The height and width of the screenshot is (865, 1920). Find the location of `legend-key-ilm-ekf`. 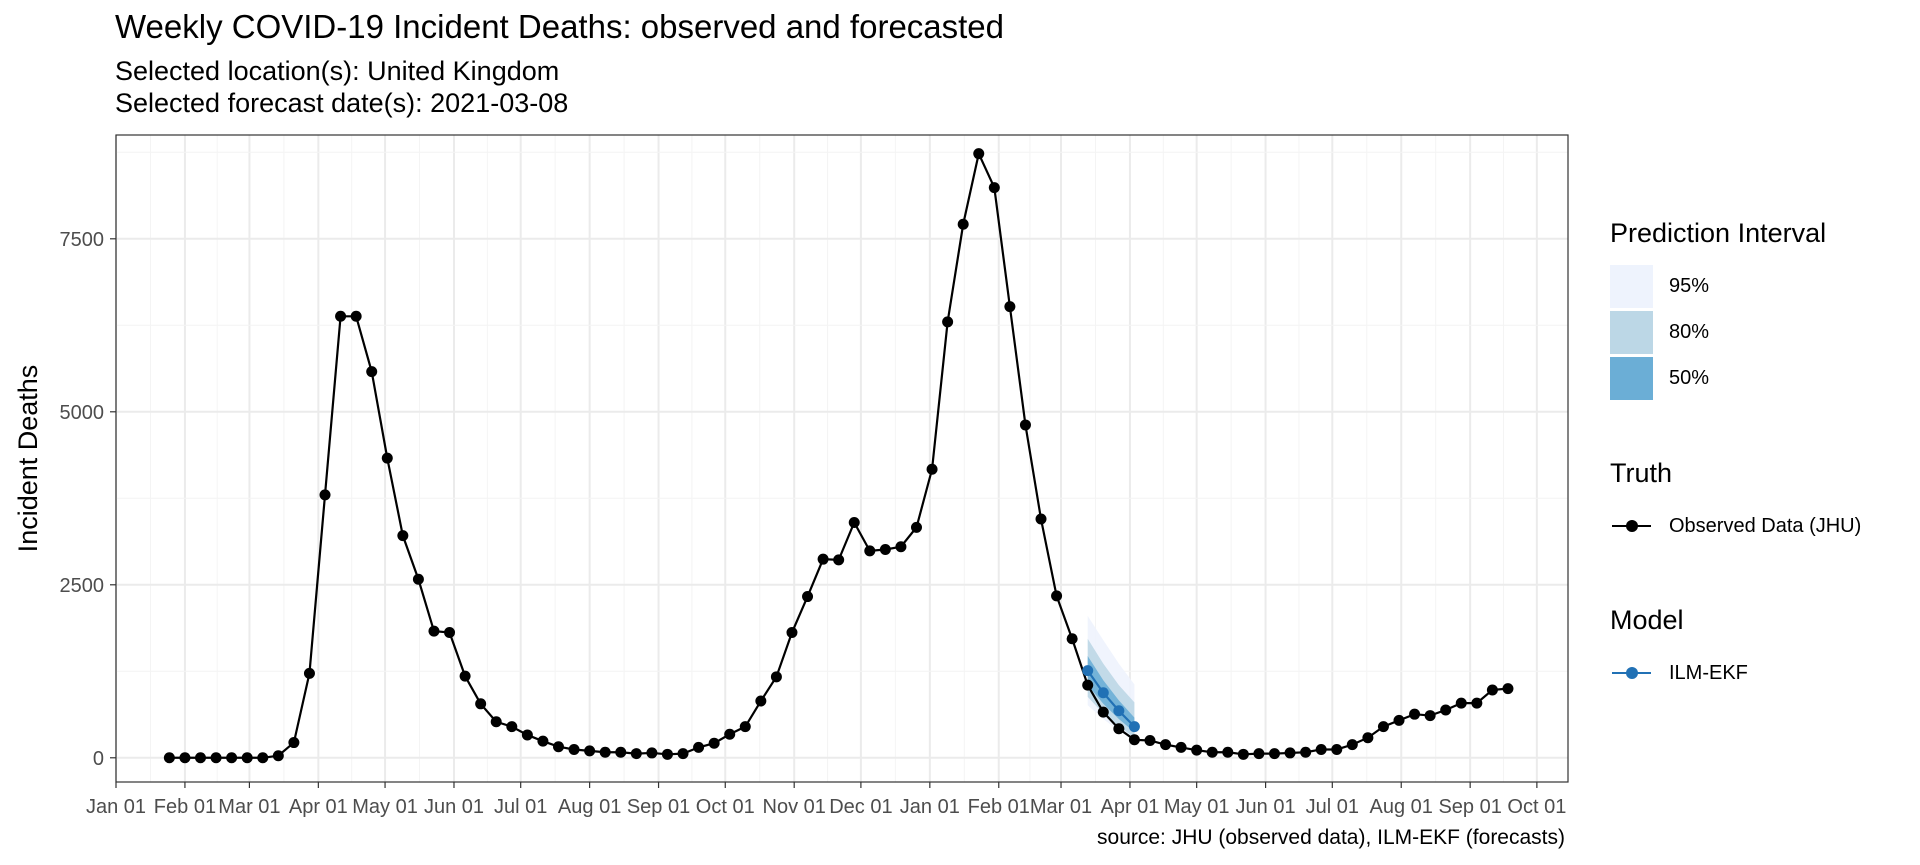

legend-key-ilm-ekf is located at coordinates (1631, 673).